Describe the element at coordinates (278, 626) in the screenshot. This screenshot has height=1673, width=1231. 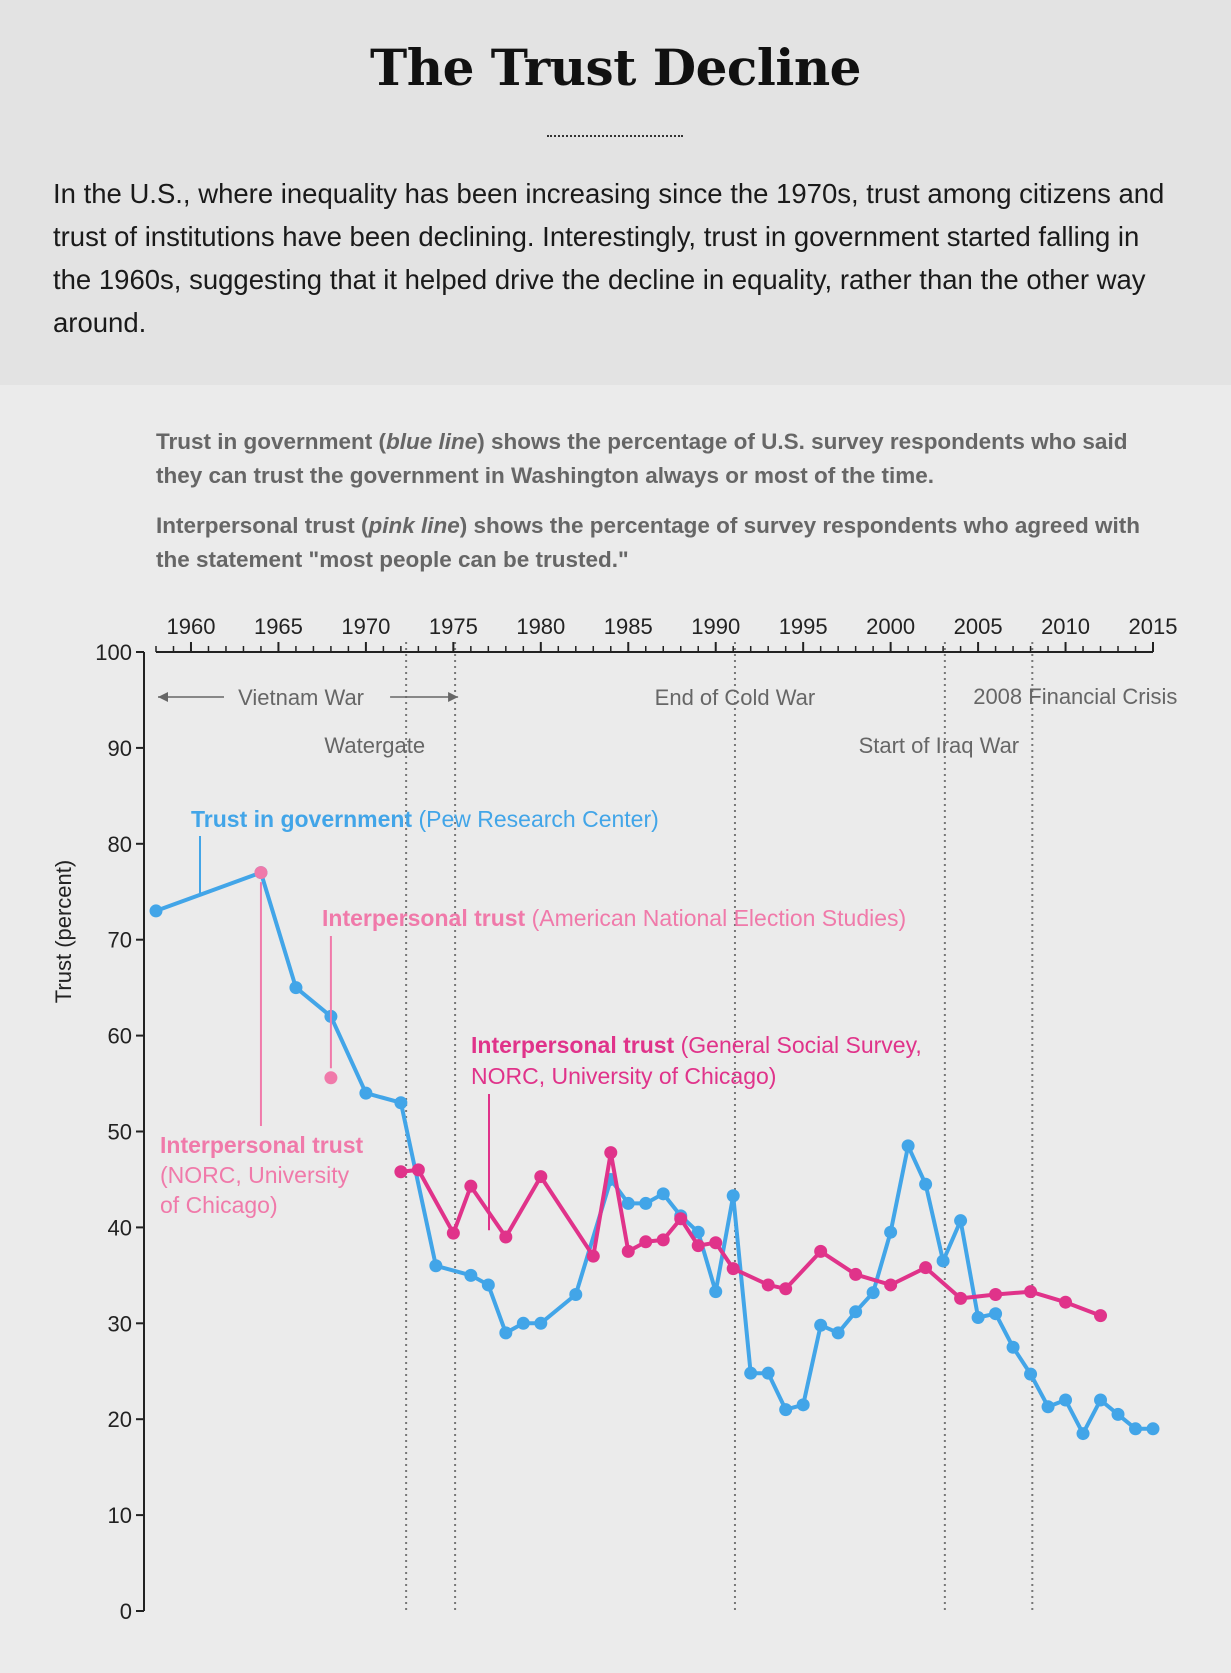
I see `x-tick-label-1965: 1965` at that location.